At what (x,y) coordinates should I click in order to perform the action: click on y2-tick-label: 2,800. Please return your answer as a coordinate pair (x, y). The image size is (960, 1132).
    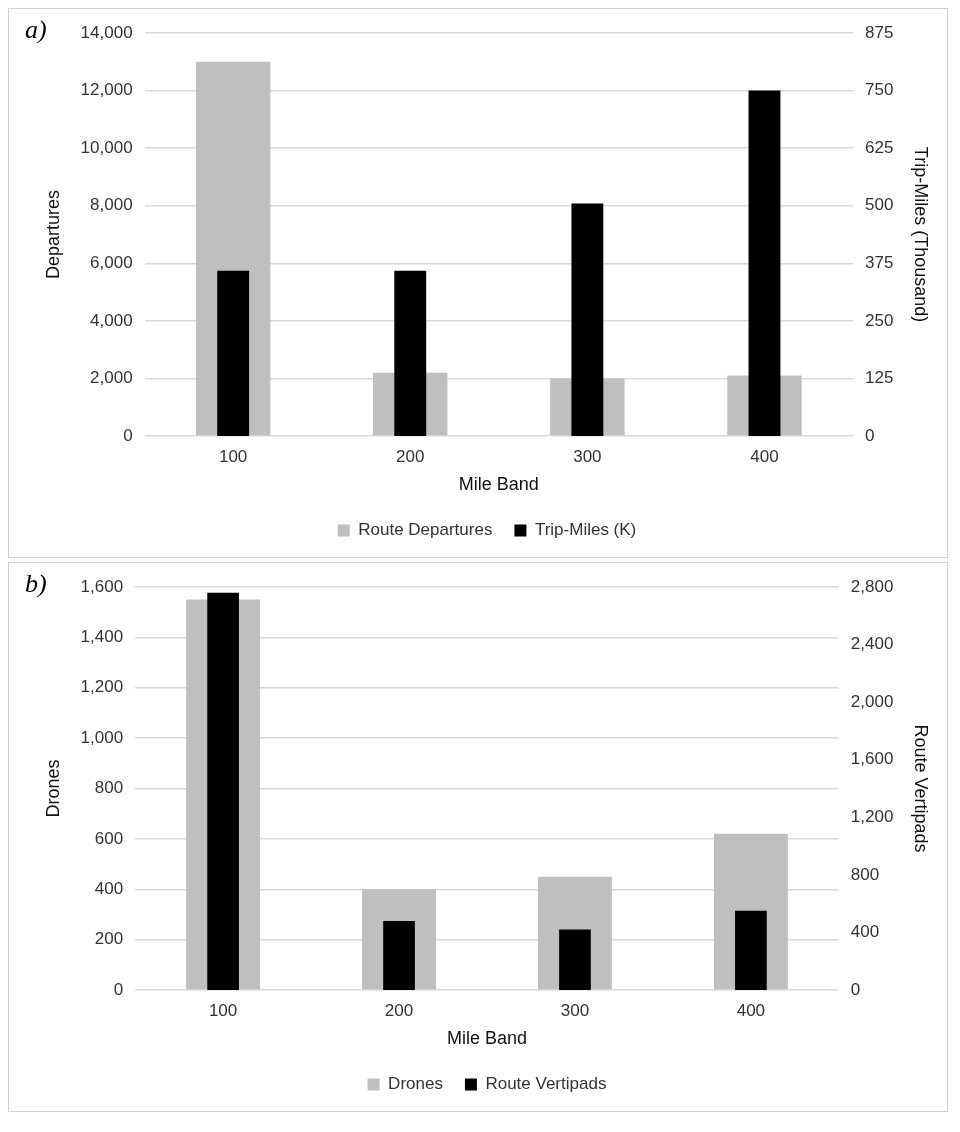
    Looking at the image, I should click on (872, 586).